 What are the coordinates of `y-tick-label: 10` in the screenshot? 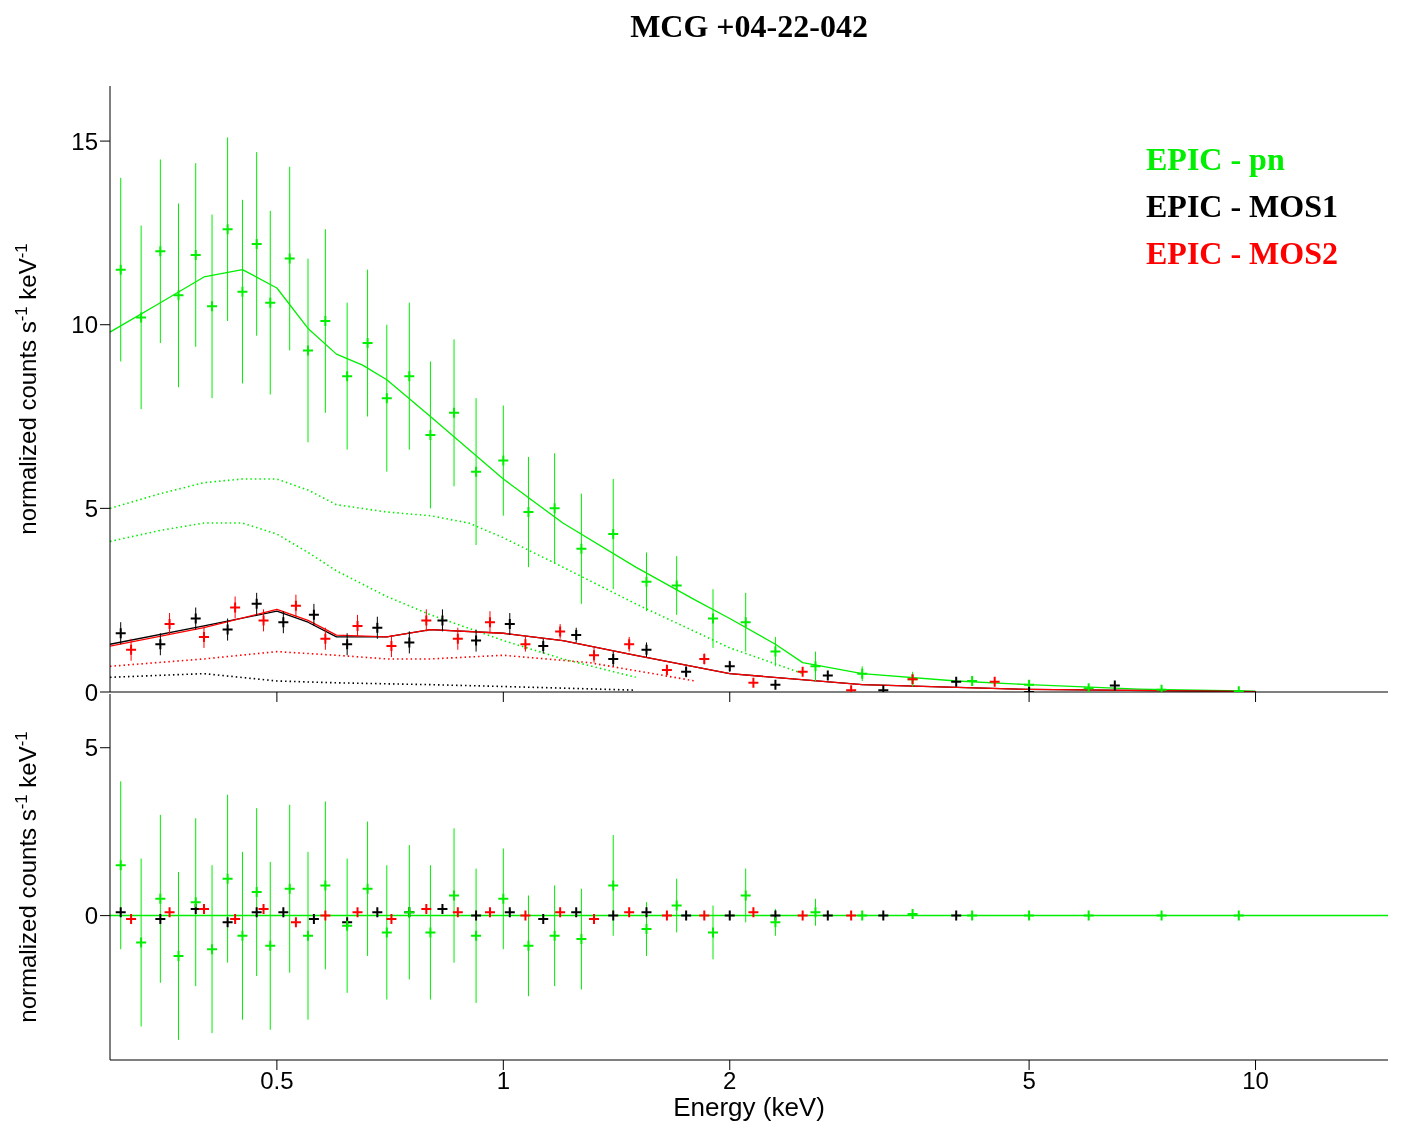 It's located at (84, 325).